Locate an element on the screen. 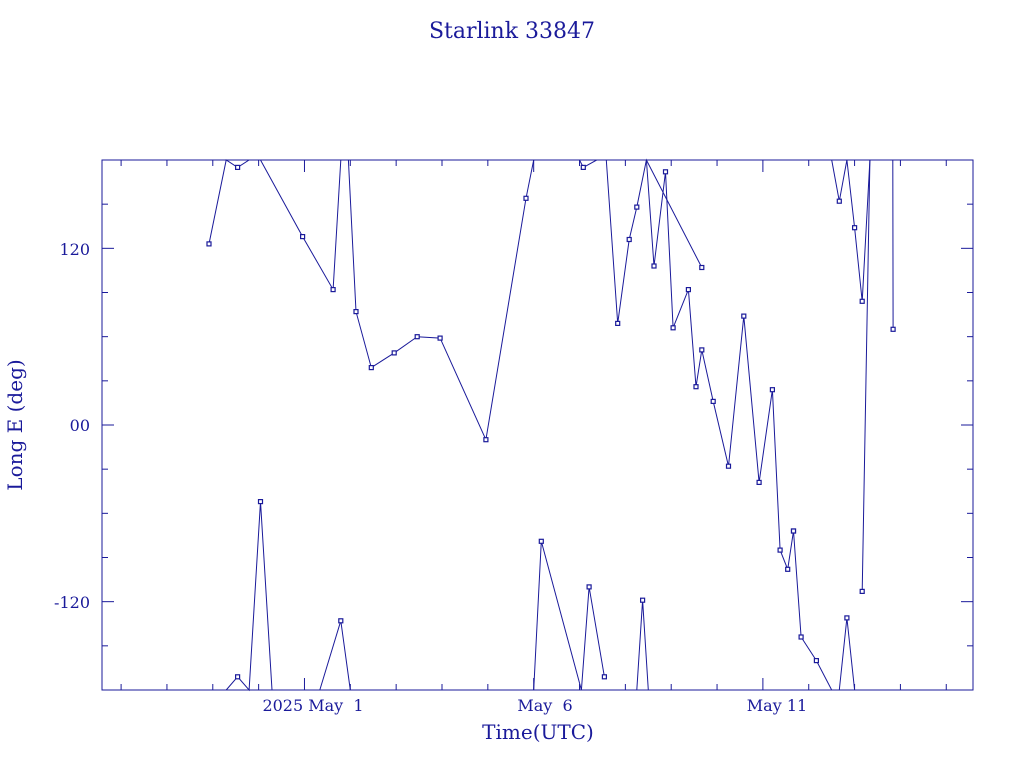 The width and height of the screenshot is (1024, 768). y-axis-label: Long E (deg) is located at coordinates (15, 424).